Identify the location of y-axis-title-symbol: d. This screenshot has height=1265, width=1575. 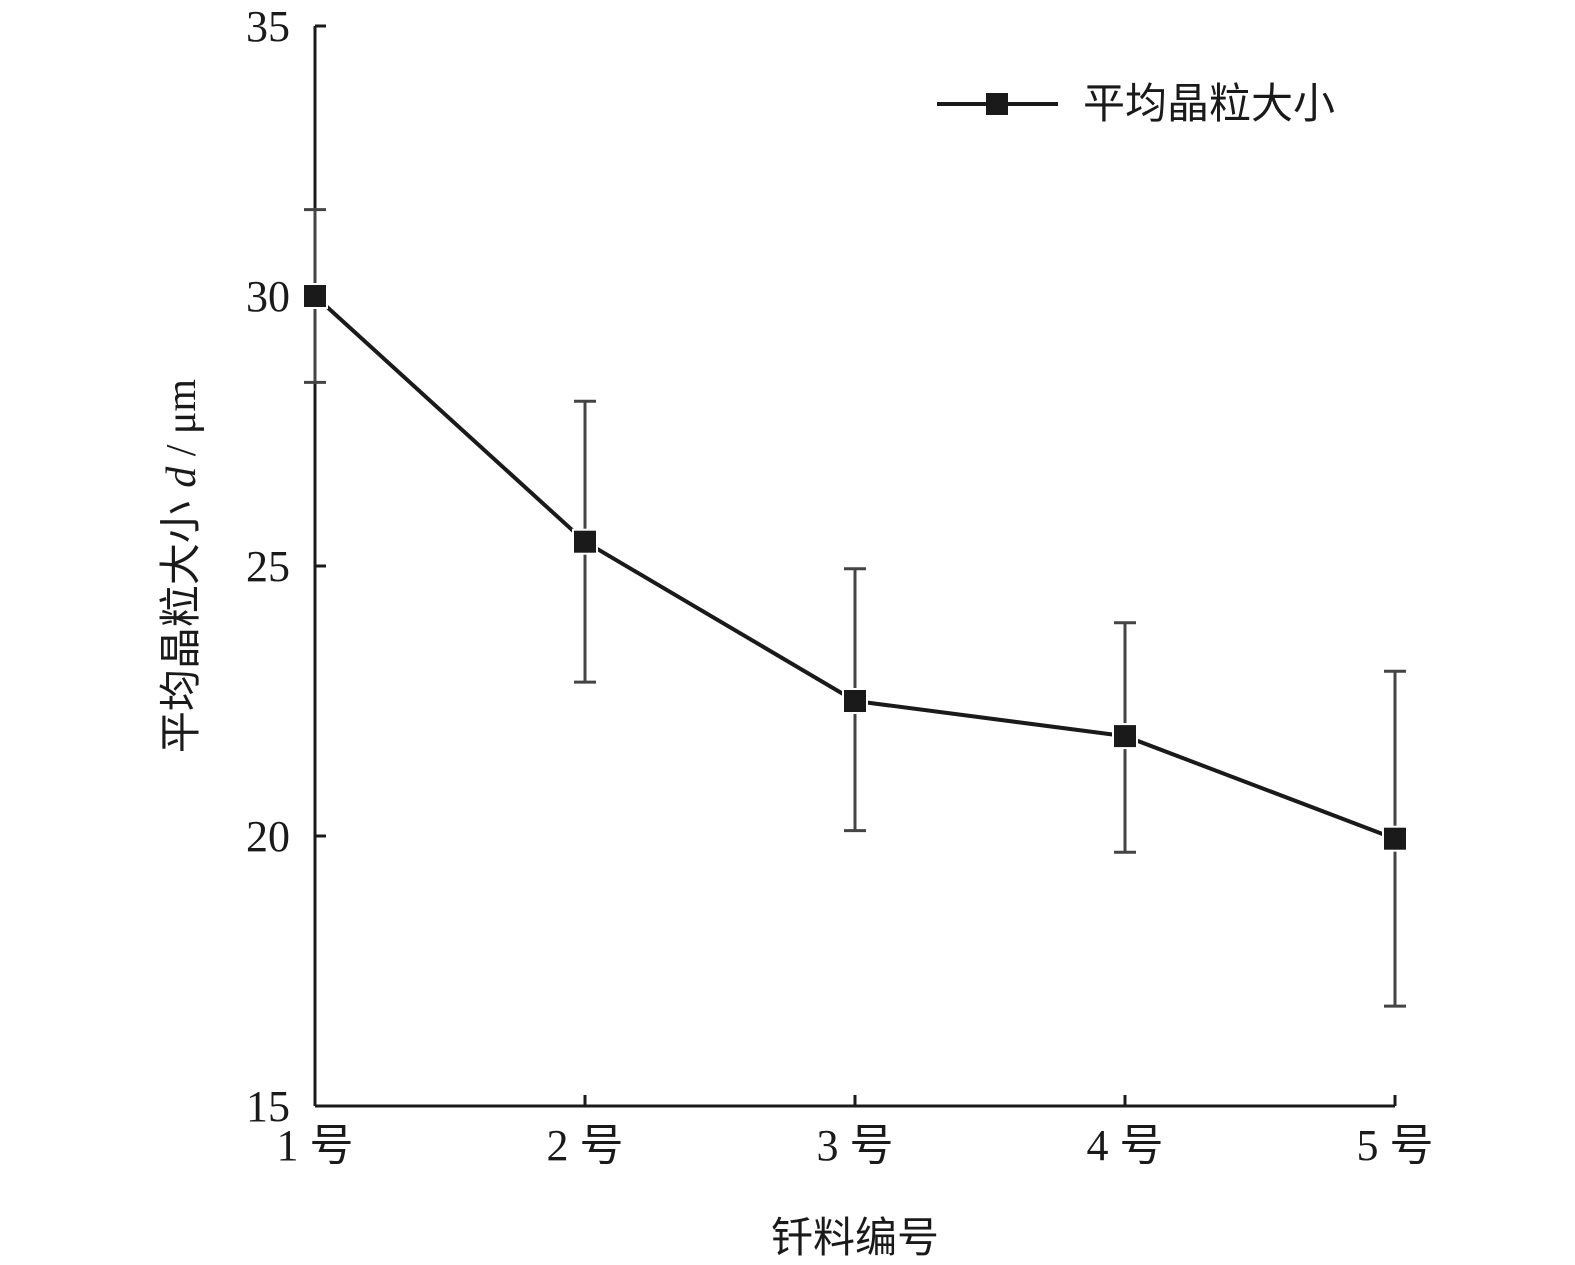
(182, 477).